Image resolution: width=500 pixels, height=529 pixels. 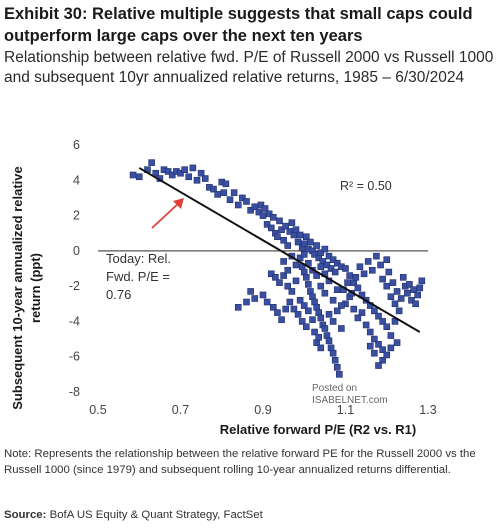 I want to click on arrow-head, so click(x=178, y=203).